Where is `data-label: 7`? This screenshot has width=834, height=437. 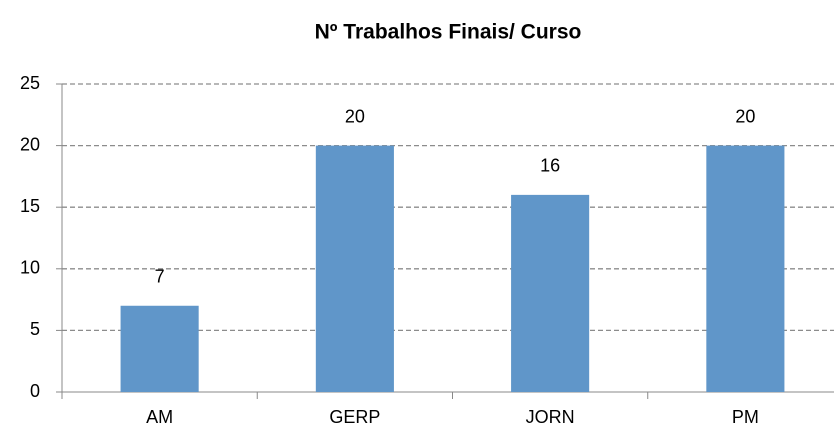 data-label: 7 is located at coordinates (160, 277).